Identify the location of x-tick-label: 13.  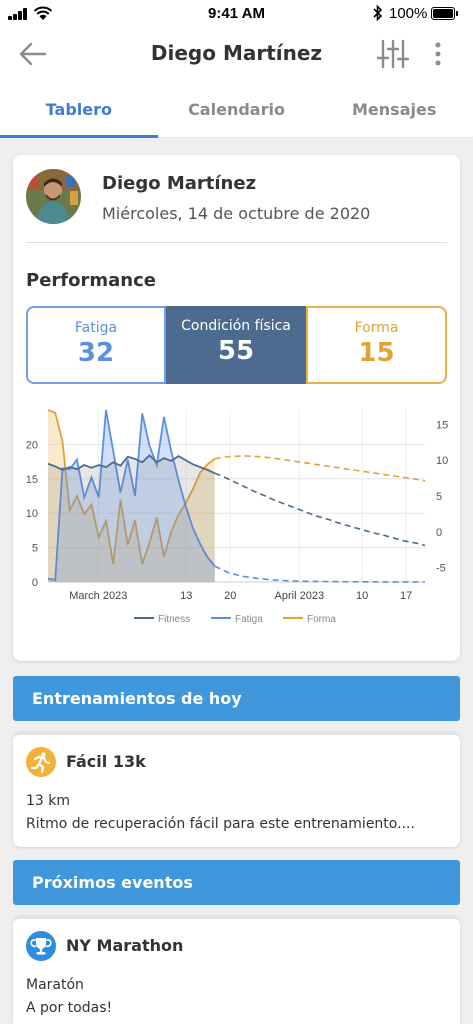
(186, 596).